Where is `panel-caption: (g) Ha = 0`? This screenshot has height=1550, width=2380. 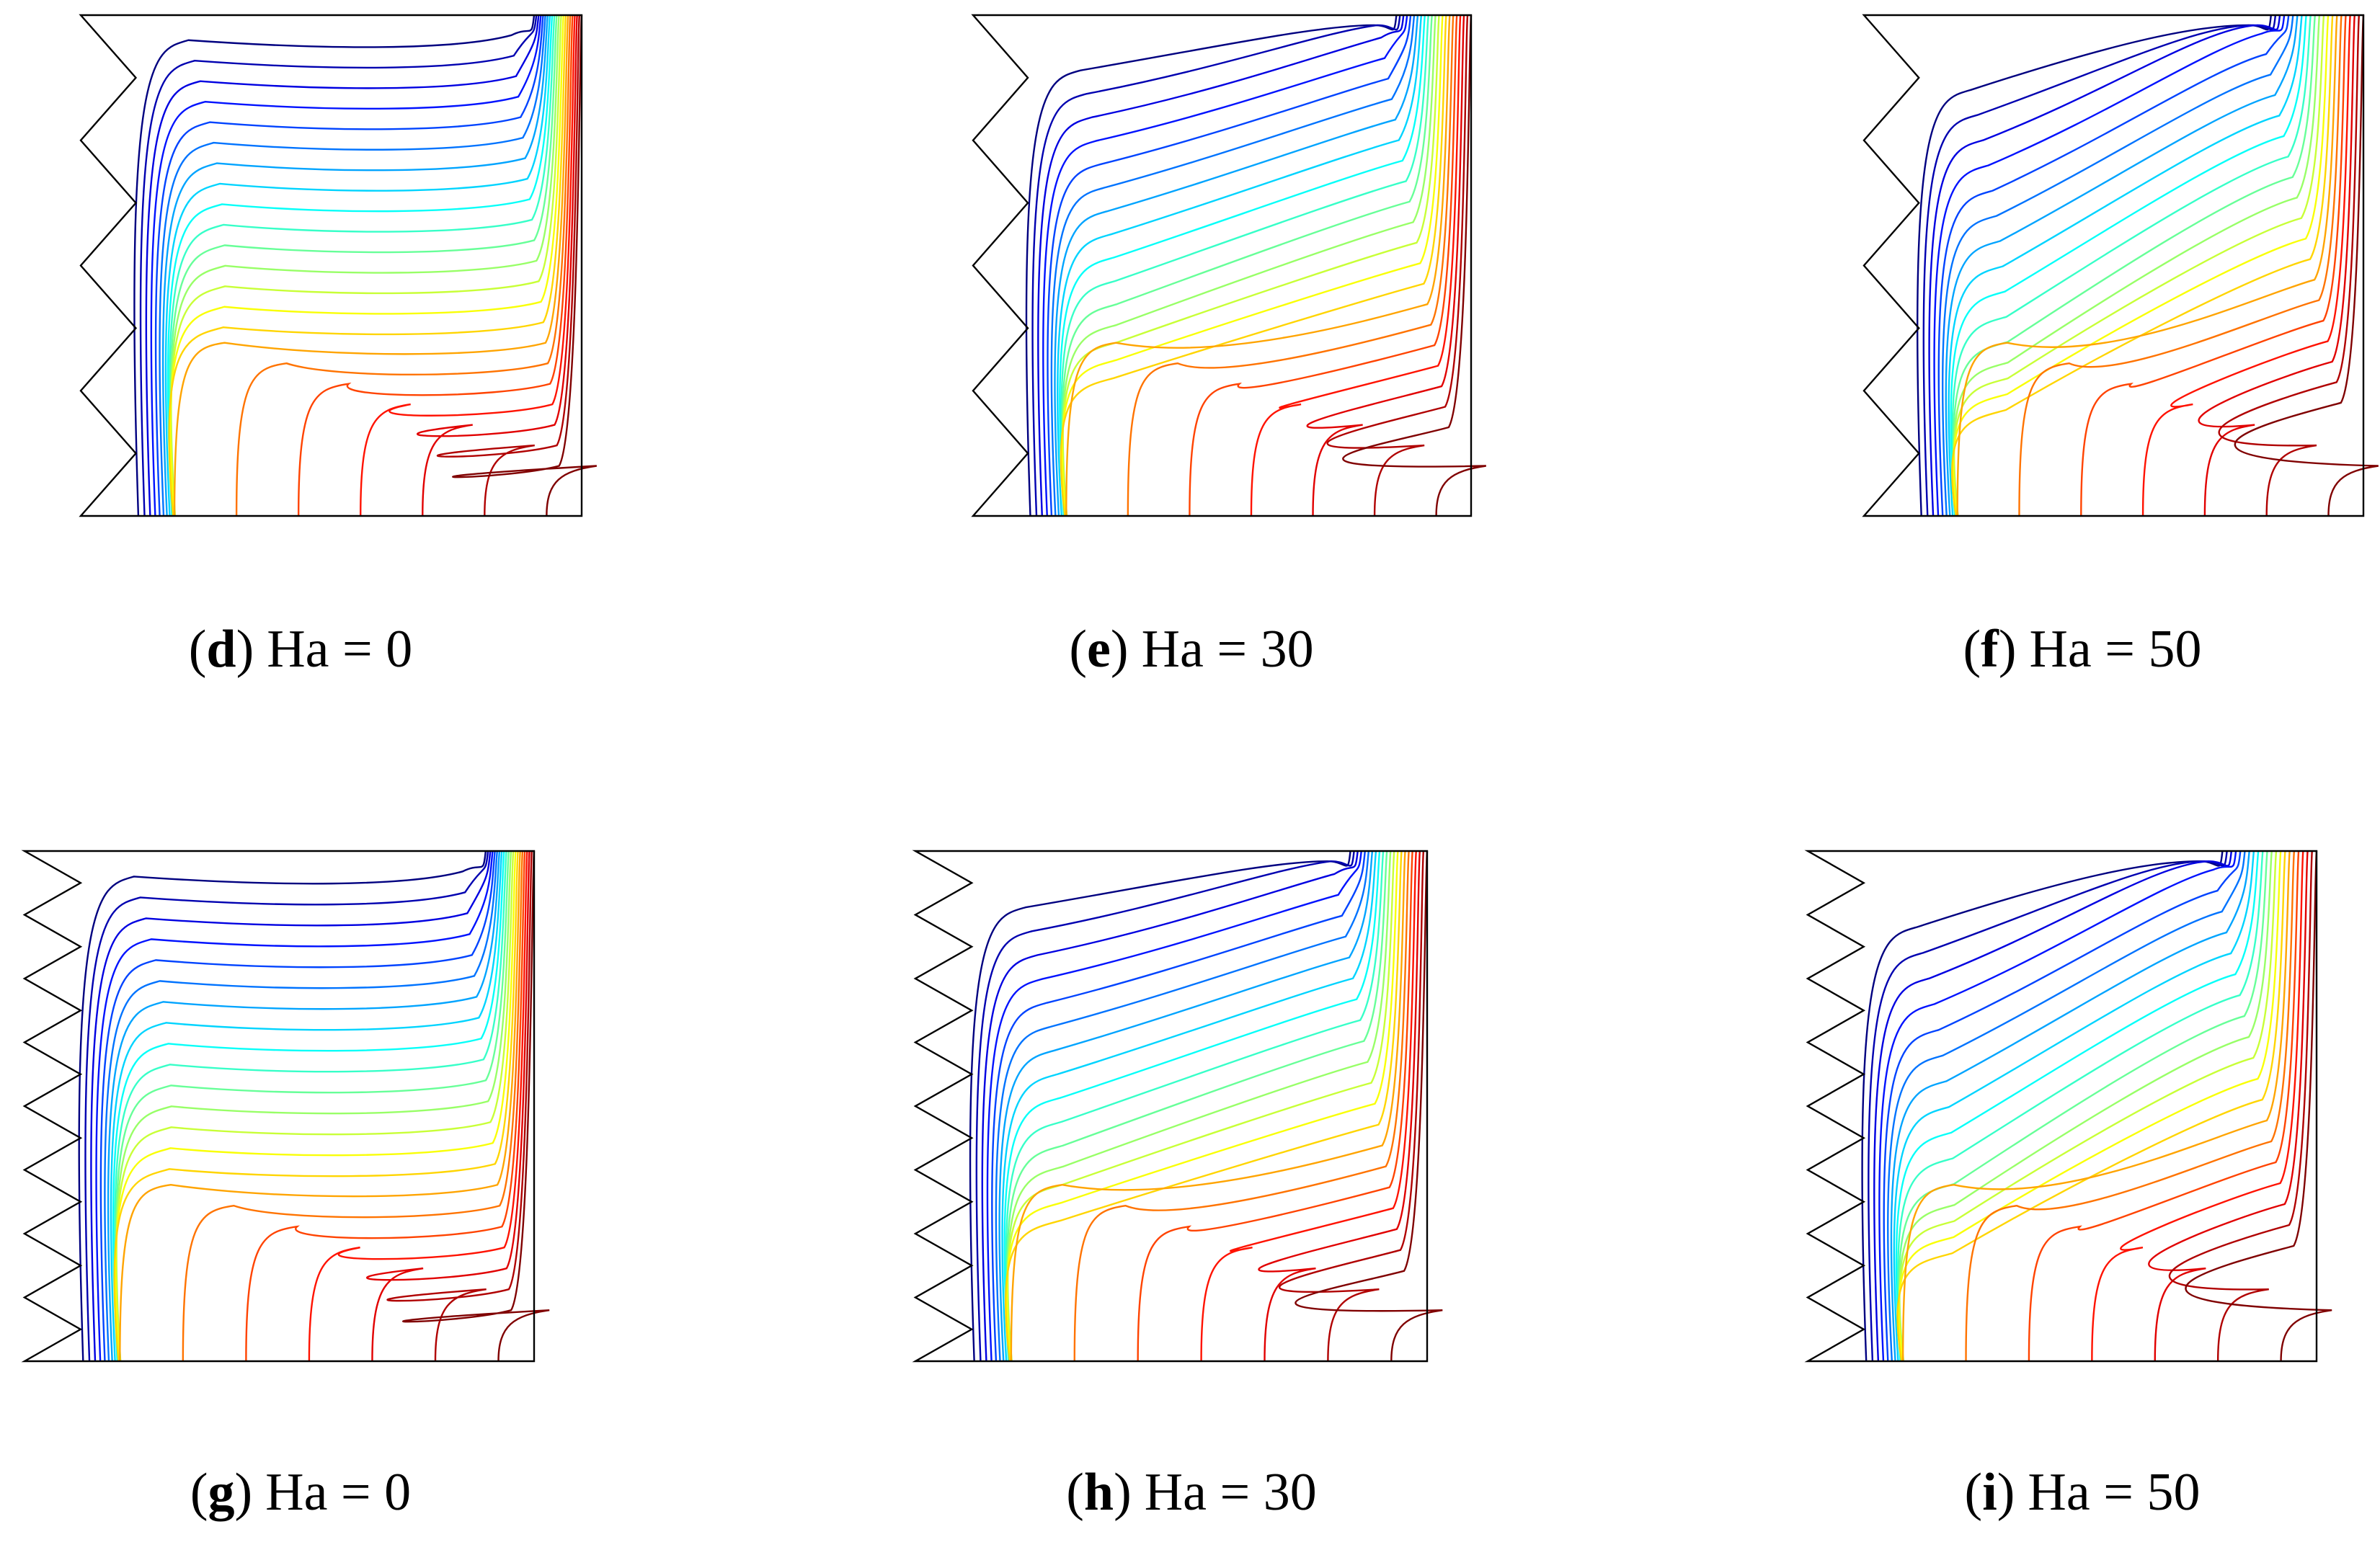
panel-caption: (g) Ha = 0 is located at coordinates (300, 1492).